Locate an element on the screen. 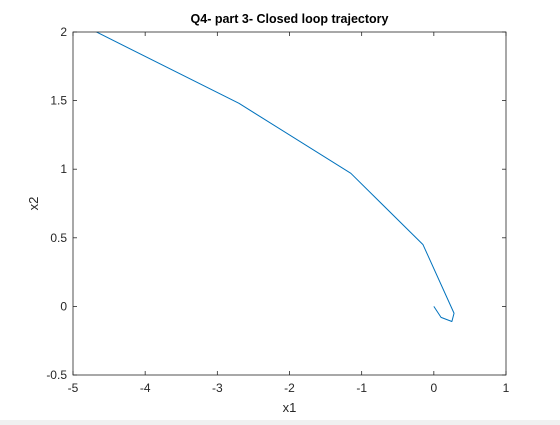 The image size is (560, 425). chart-title: Q4- part 3- Closed loop trajectory is located at coordinates (290, 19).